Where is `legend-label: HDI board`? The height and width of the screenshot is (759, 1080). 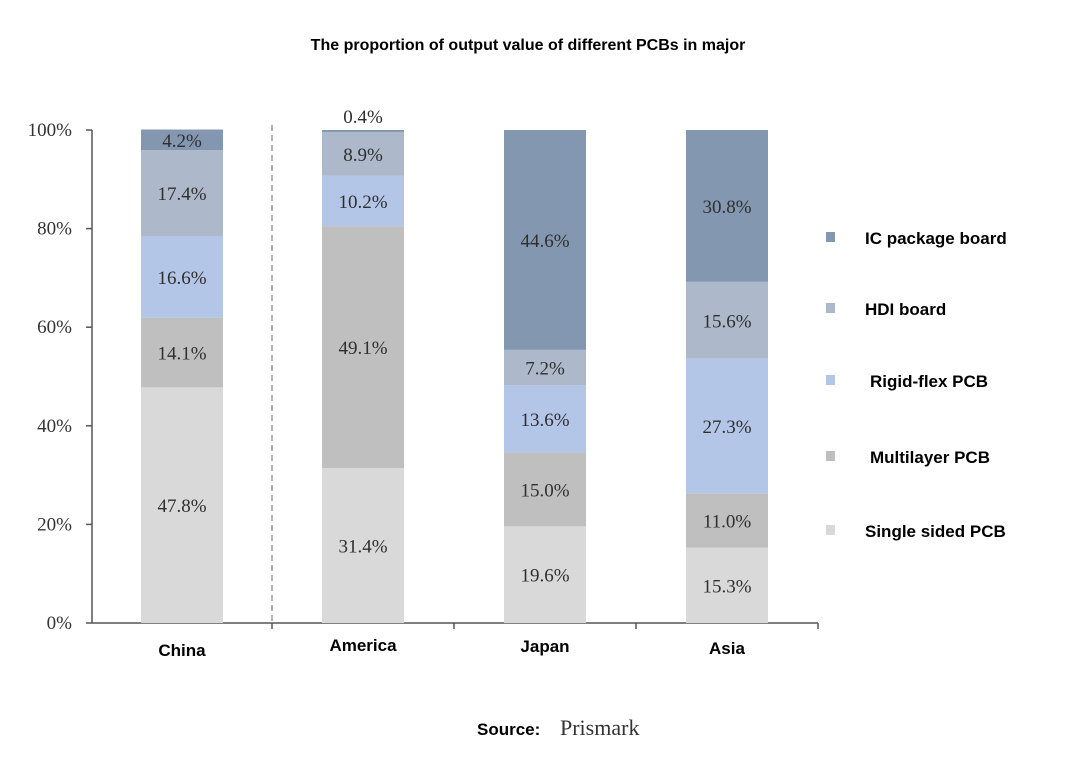
legend-label: HDI board is located at coordinates (905, 309).